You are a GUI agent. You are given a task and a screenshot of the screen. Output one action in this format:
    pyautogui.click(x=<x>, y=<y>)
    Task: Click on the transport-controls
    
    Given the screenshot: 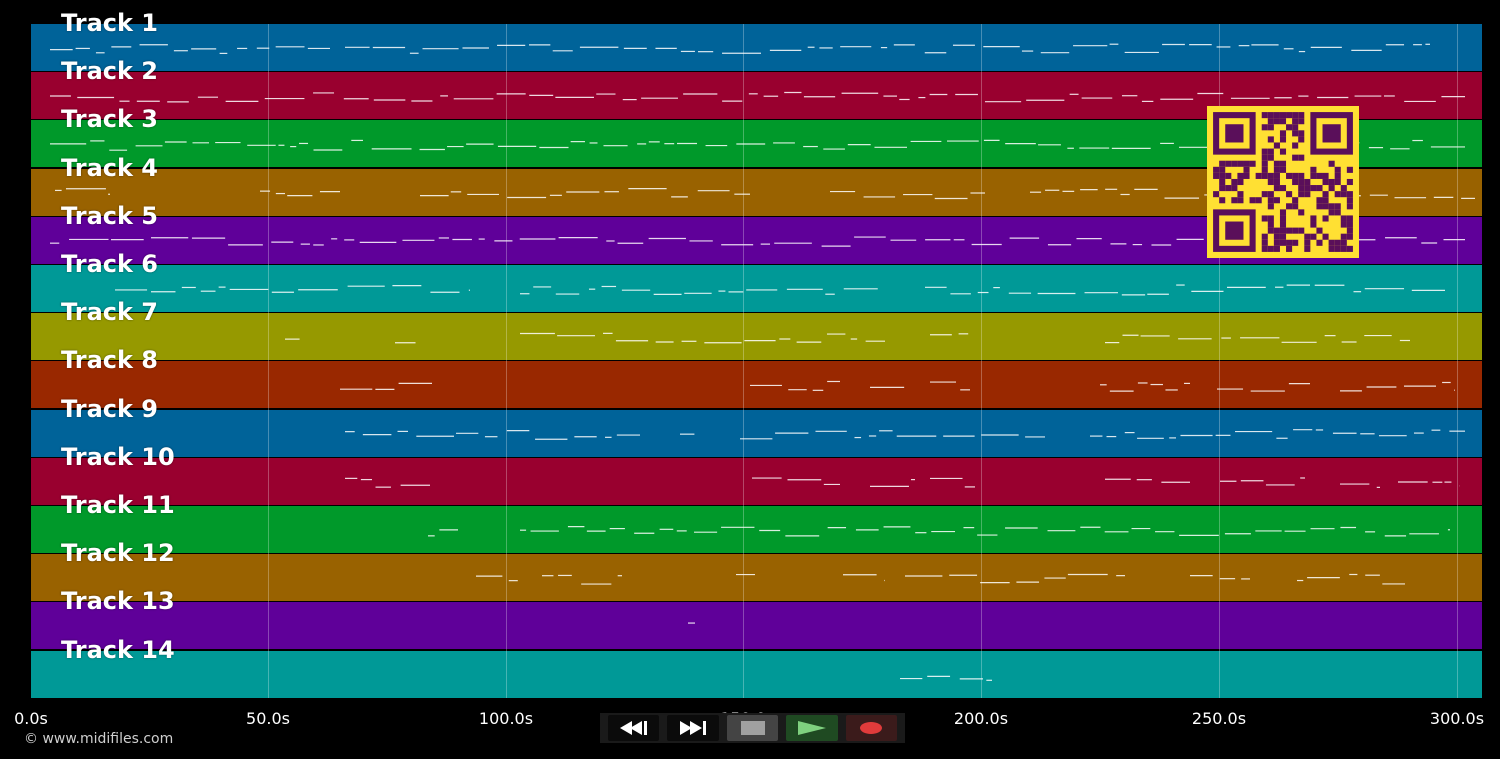 What is the action you would take?
    pyautogui.click(x=752, y=728)
    